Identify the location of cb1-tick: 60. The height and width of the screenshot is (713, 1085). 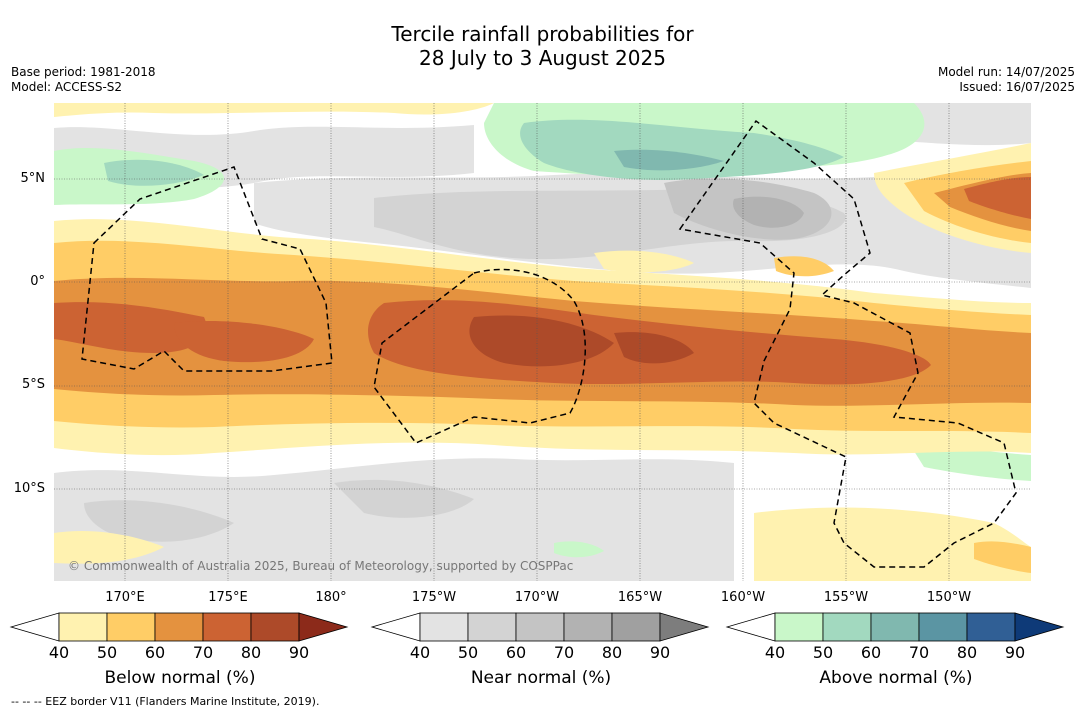
(516, 652).